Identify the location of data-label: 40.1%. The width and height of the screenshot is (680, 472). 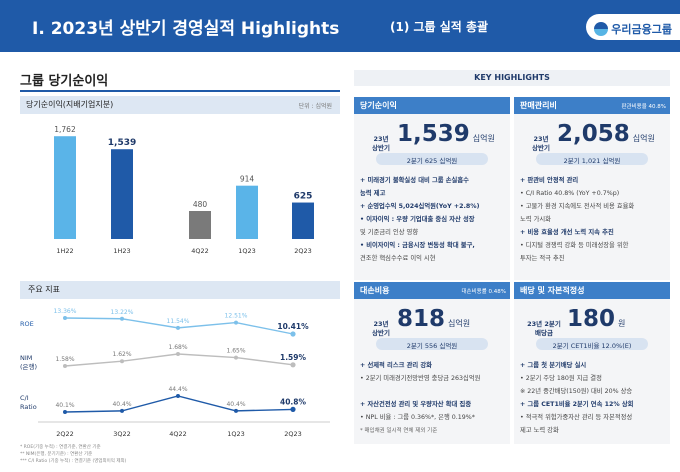
(64, 405).